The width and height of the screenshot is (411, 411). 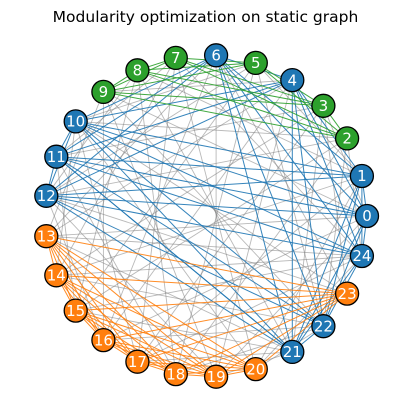 What do you see at coordinates (205, 17) in the screenshot?
I see `graph-title: Modularity optimization on static graph` at bounding box center [205, 17].